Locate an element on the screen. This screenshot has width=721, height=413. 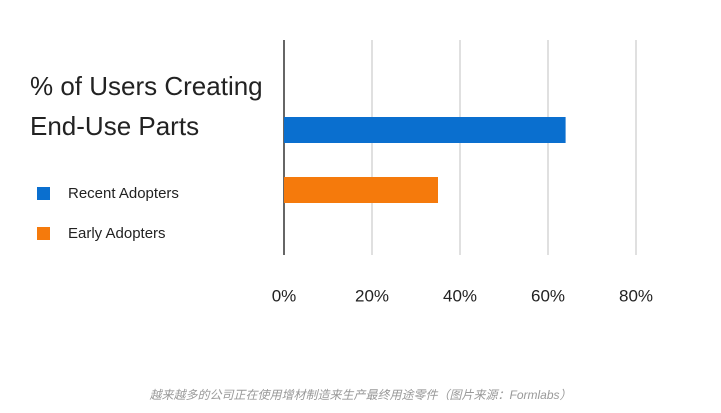
legend-label: Early Adopters is located at coordinates (117, 233).